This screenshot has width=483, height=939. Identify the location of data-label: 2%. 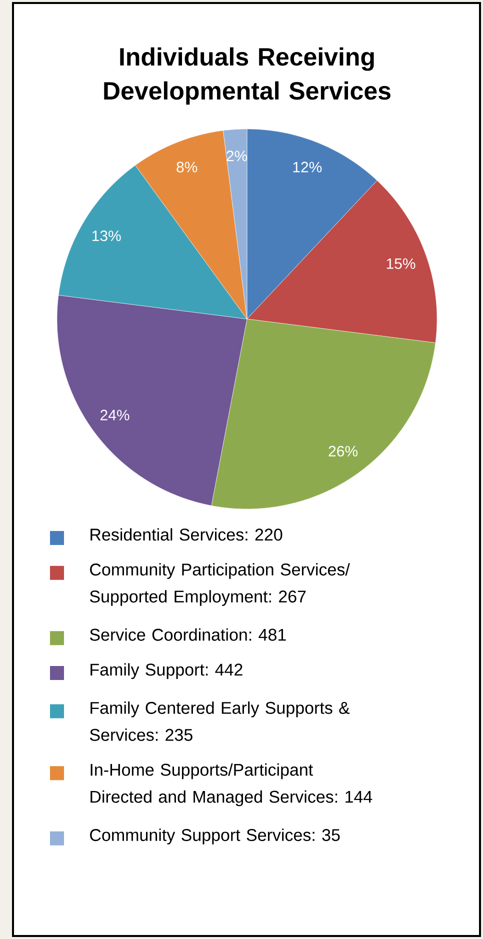
(237, 156).